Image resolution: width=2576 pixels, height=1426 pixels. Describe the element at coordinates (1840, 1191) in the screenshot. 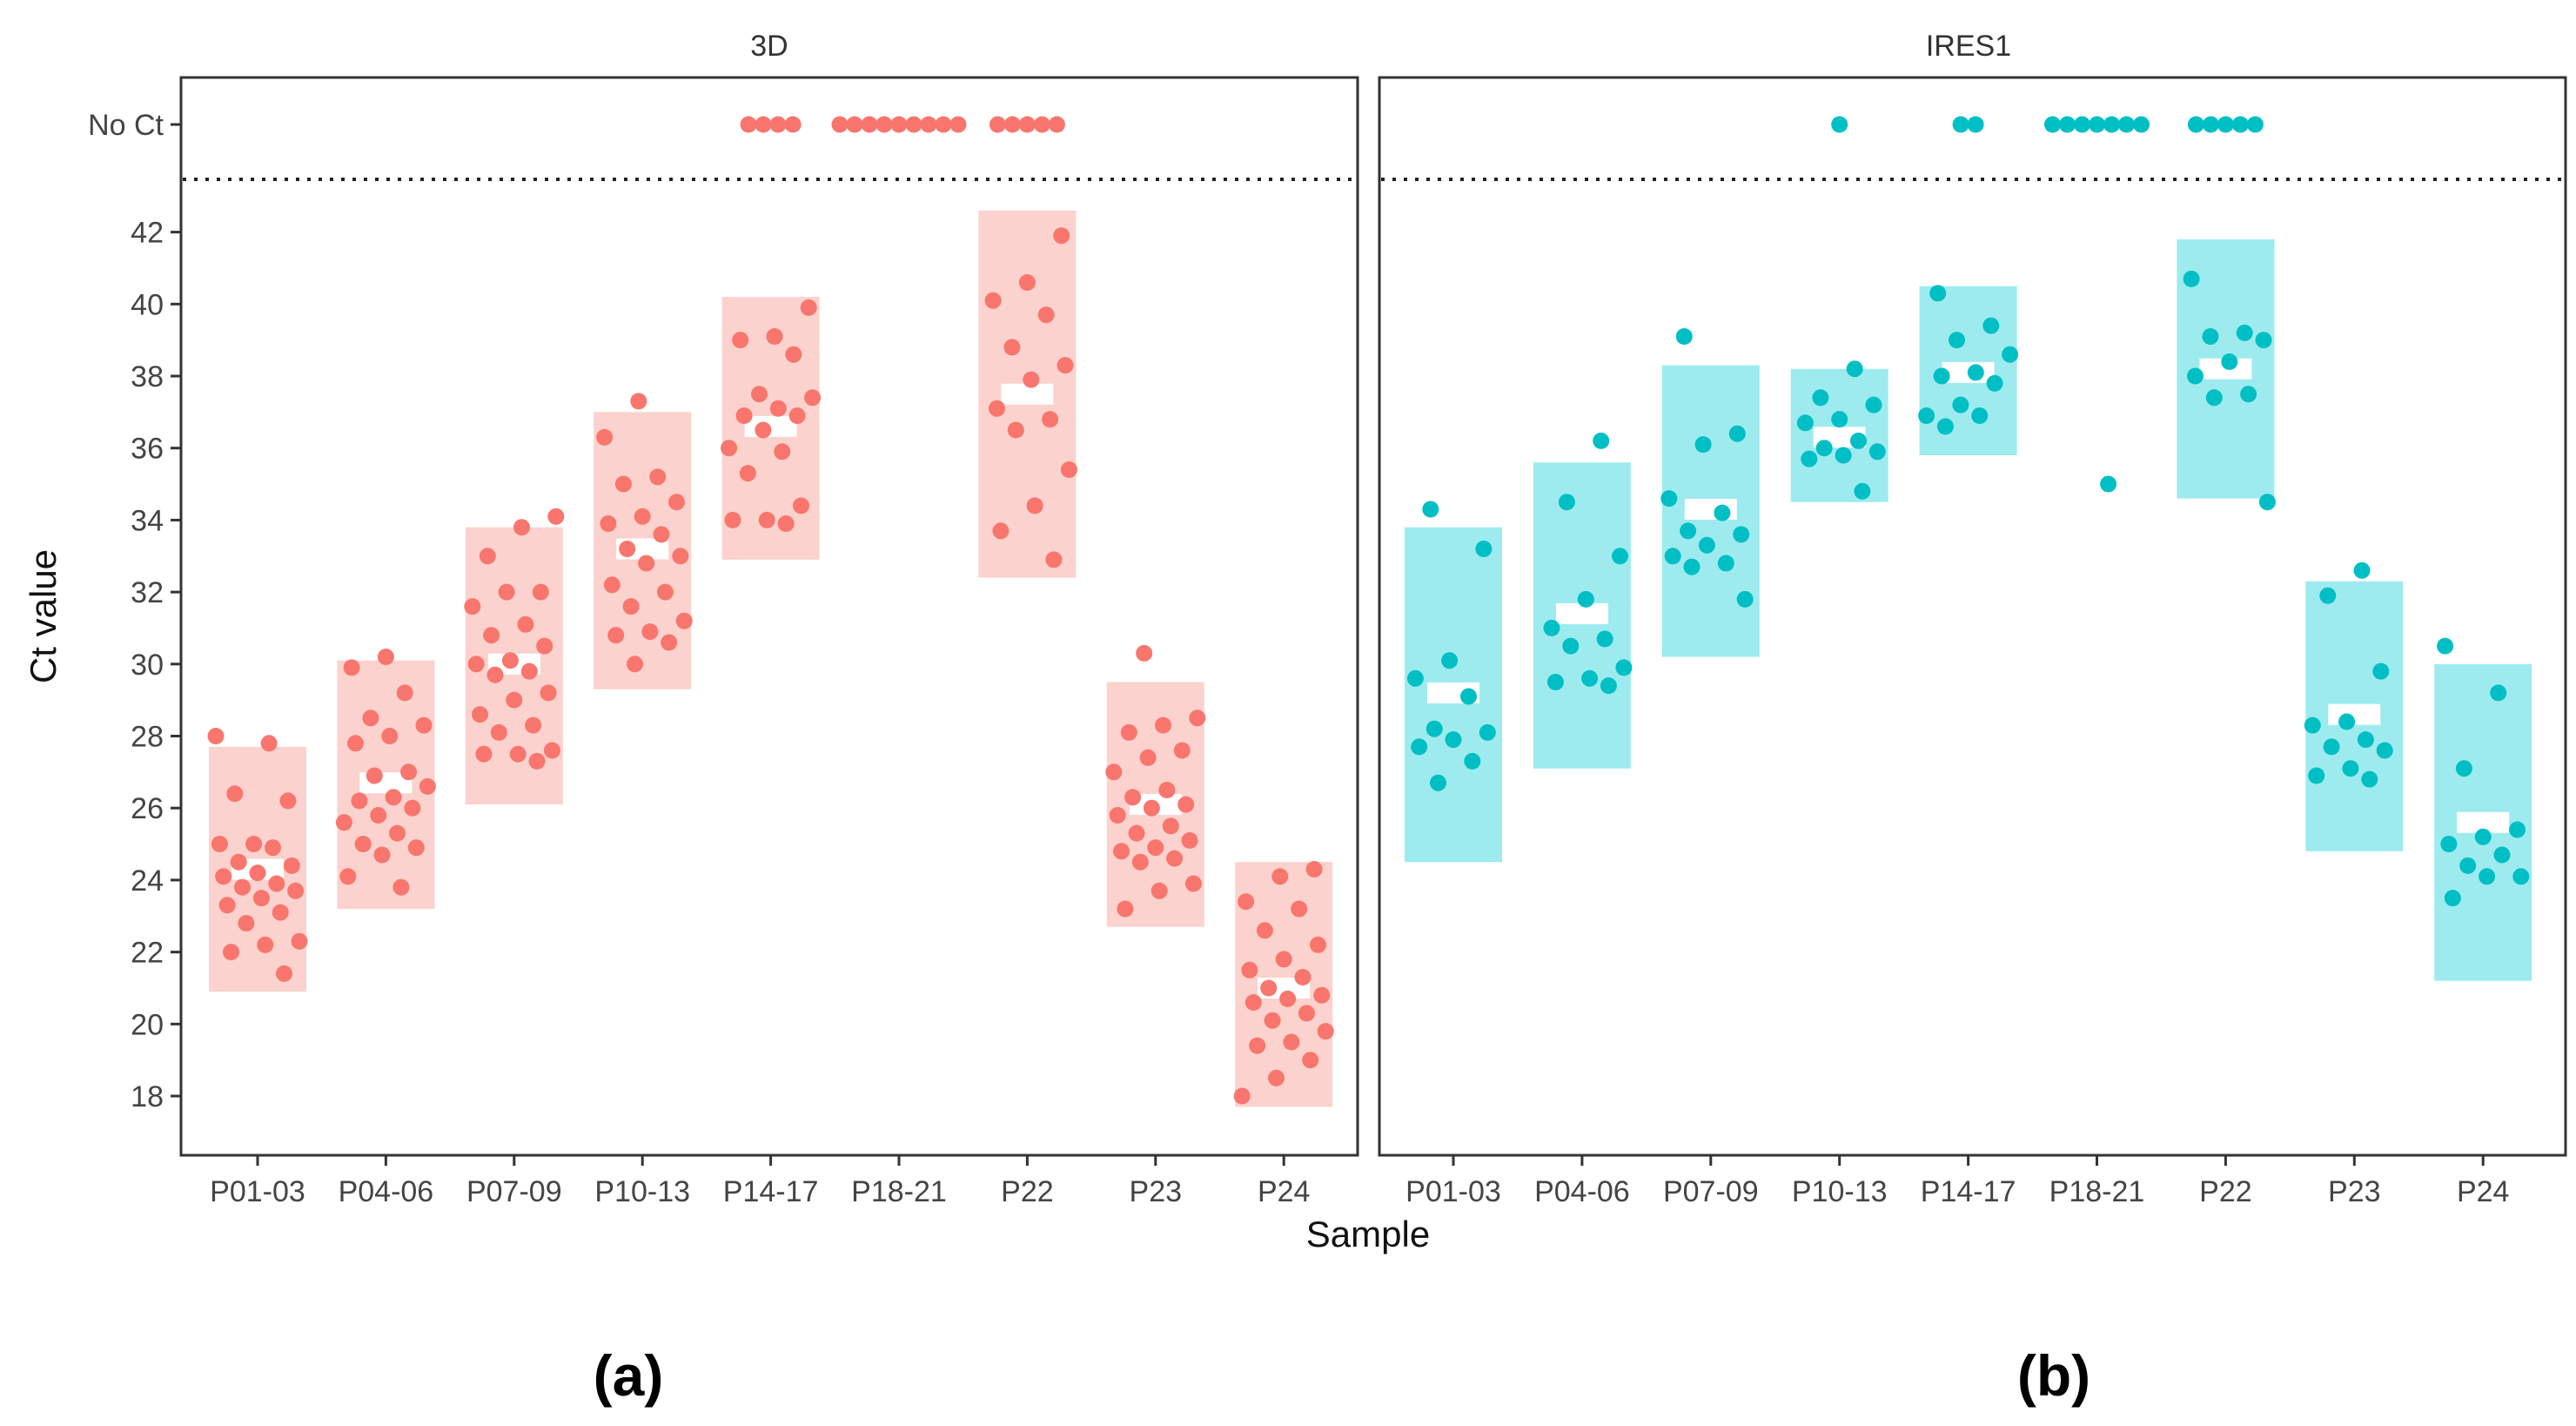

I see `x-tick-label: P10-13` at that location.